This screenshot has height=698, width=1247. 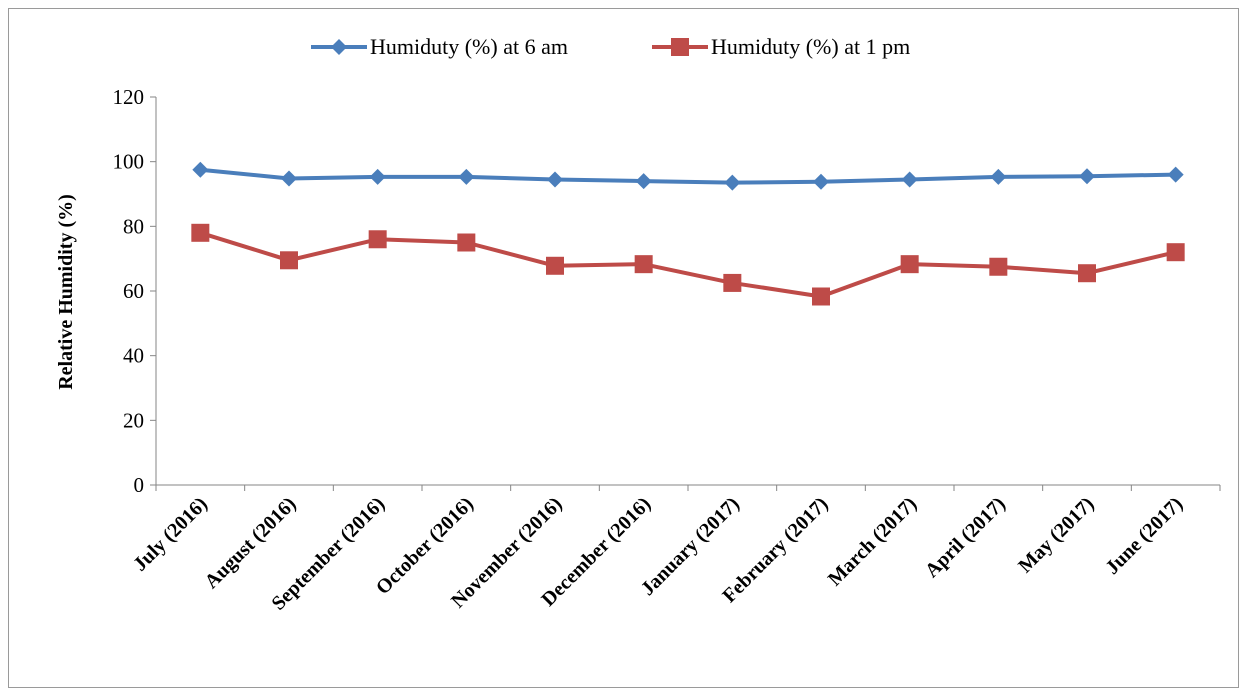 I want to click on y-axis: 0 20 40 60 80 100 120, so click(x=135, y=291).